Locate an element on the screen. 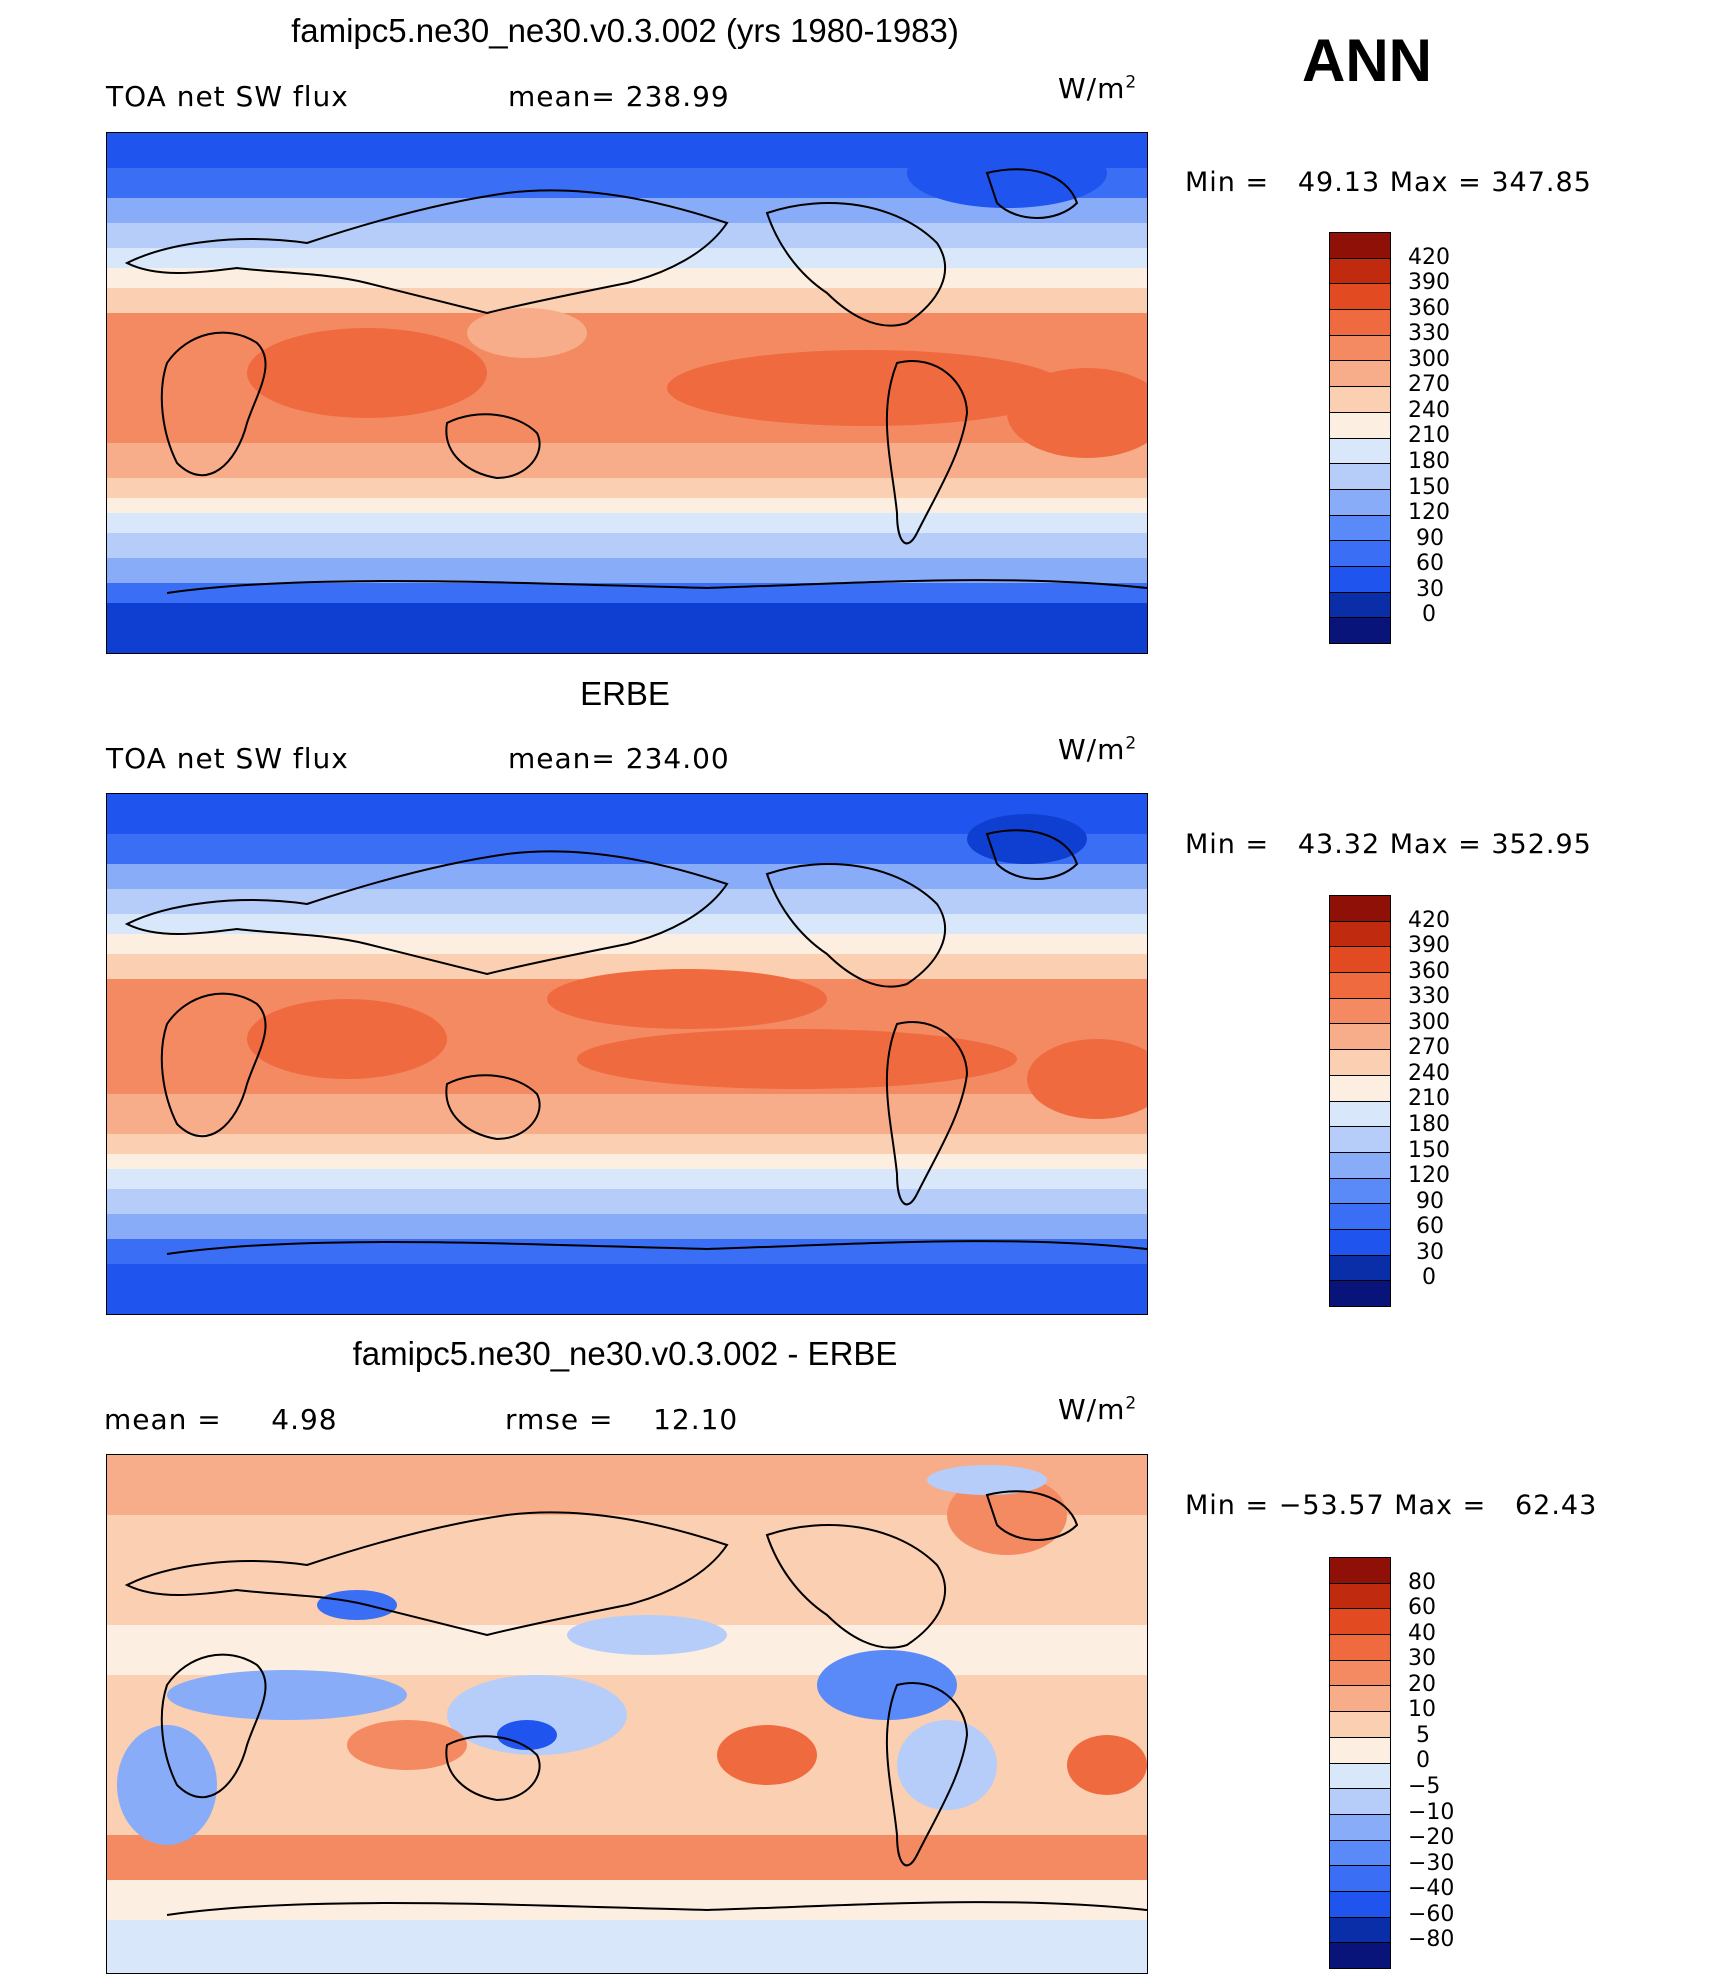 Image resolution: width=1710 pixels, height=1979 pixels. panel1-colorbar is located at coordinates (1360, 438).